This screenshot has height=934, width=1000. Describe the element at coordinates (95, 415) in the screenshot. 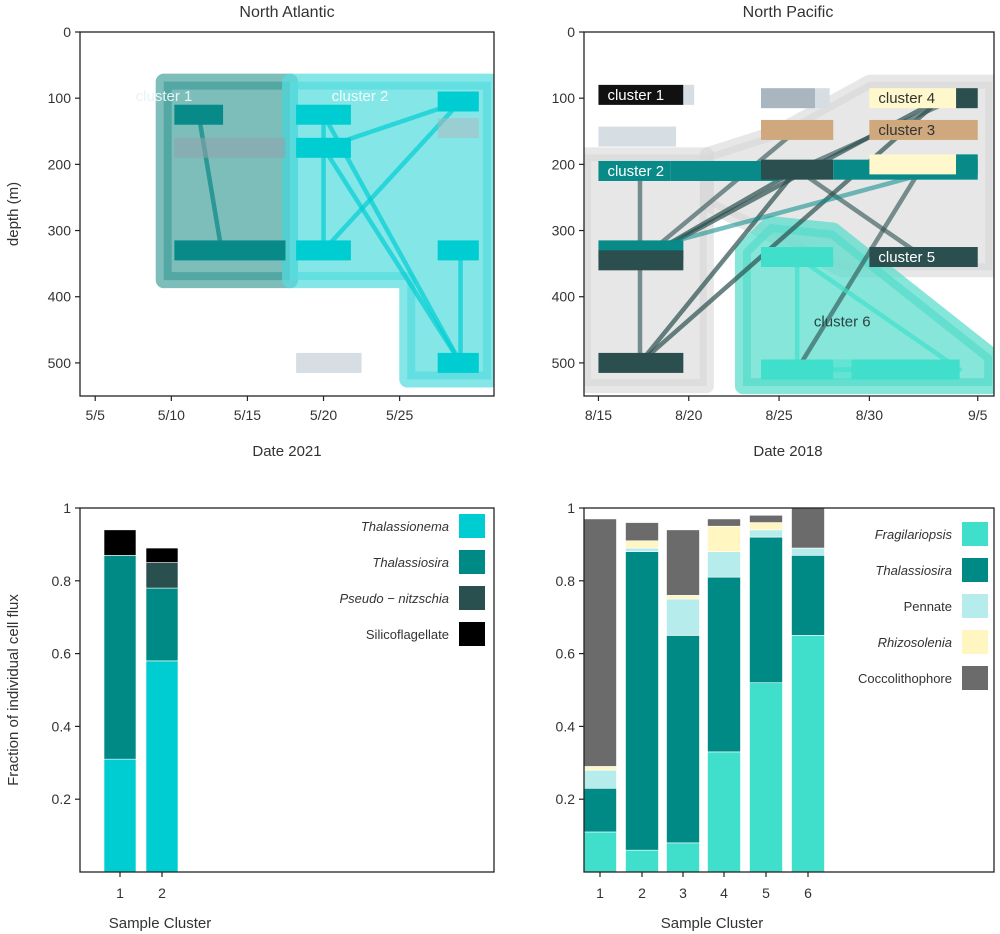

I see `x-tick-label: 5/5` at that location.